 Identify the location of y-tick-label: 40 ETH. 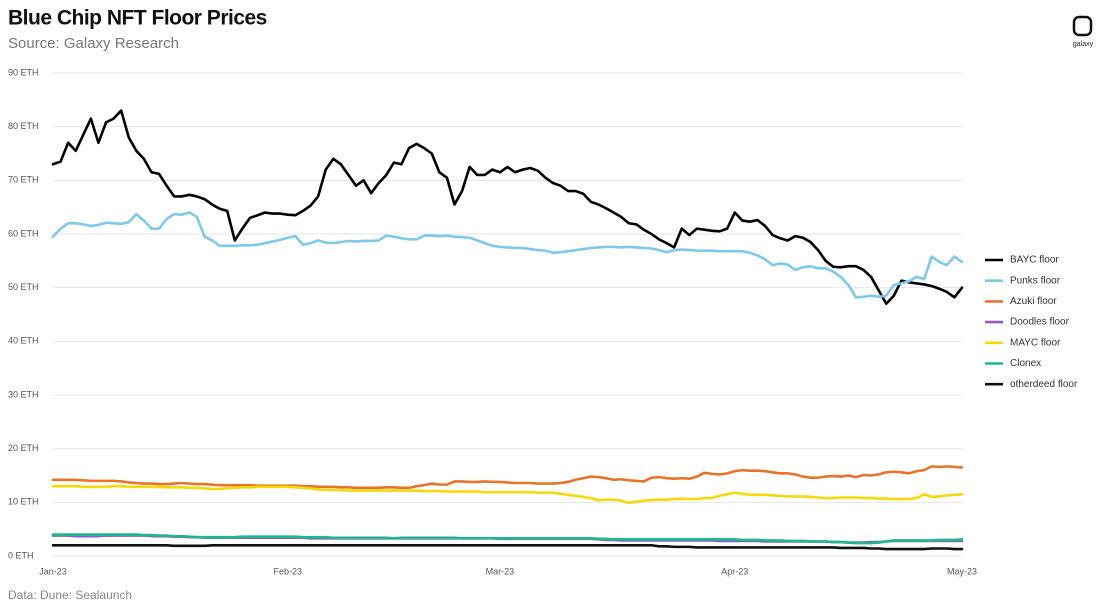
(23, 341).